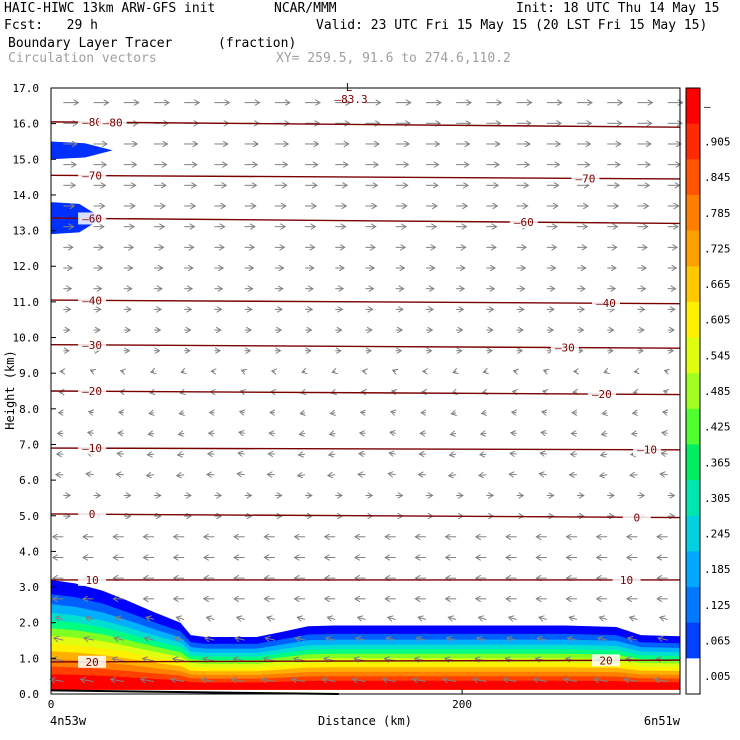 Image resolution: width=740 pixels, height=740 pixels. Describe the element at coordinates (717, 498) in the screenshot. I see `colorbar-label: .305` at that location.